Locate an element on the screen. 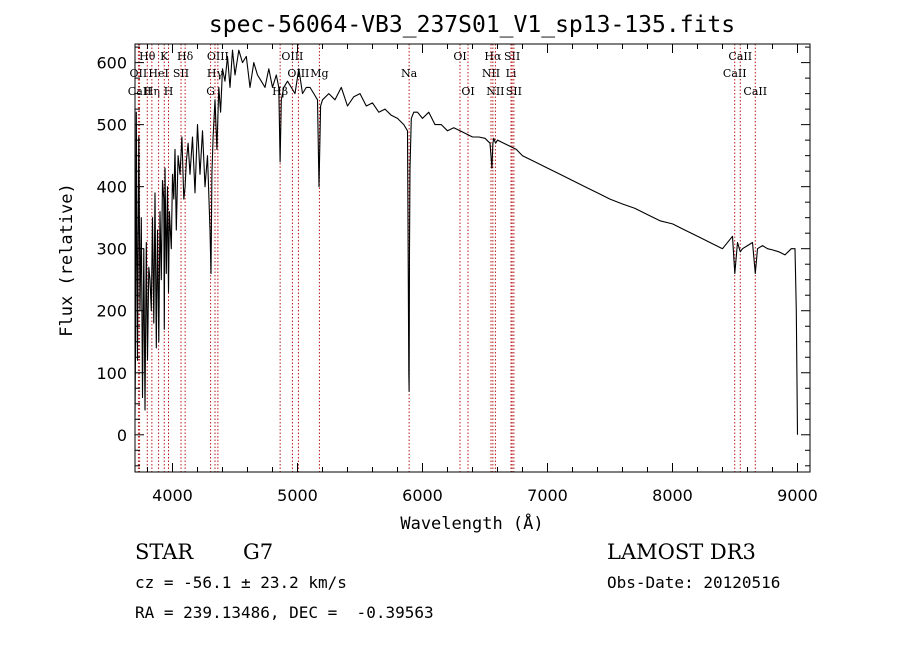  y-tick-label-2: 200 is located at coordinates (111, 311).